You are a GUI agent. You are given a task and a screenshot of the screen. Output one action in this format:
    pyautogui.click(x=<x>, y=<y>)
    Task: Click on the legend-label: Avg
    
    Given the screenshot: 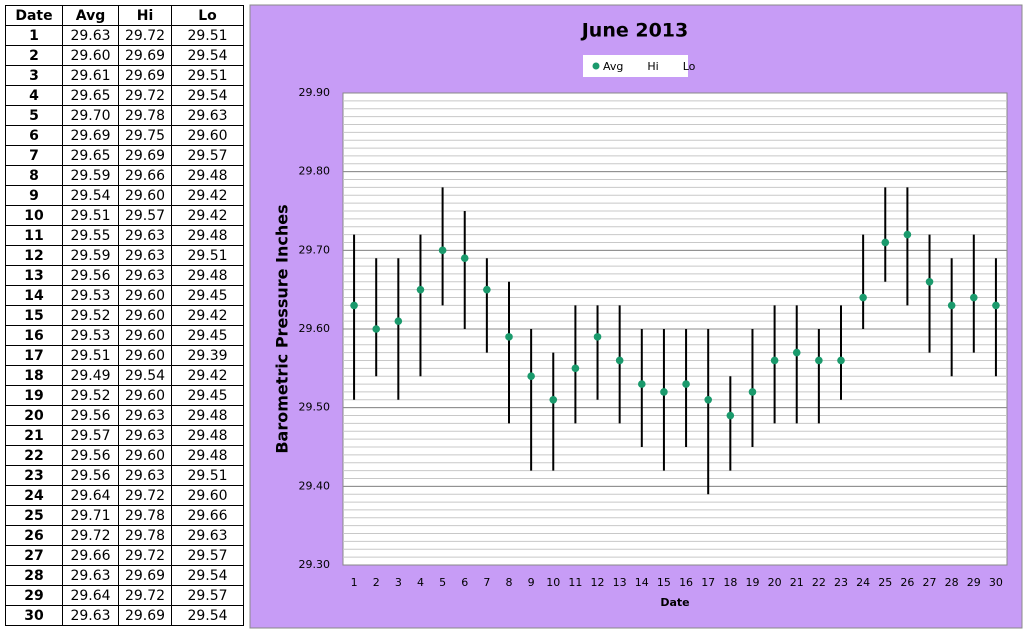 What is the action you would take?
    pyautogui.click(x=613, y=66)
    